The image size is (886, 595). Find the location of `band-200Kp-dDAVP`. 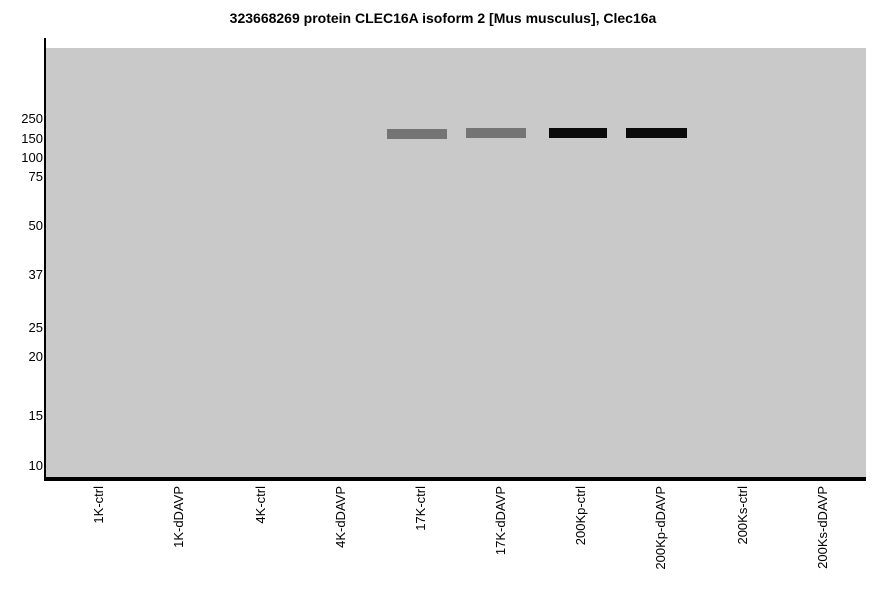

band-200Kp-dDAVP is located at coordinates (656, 133).